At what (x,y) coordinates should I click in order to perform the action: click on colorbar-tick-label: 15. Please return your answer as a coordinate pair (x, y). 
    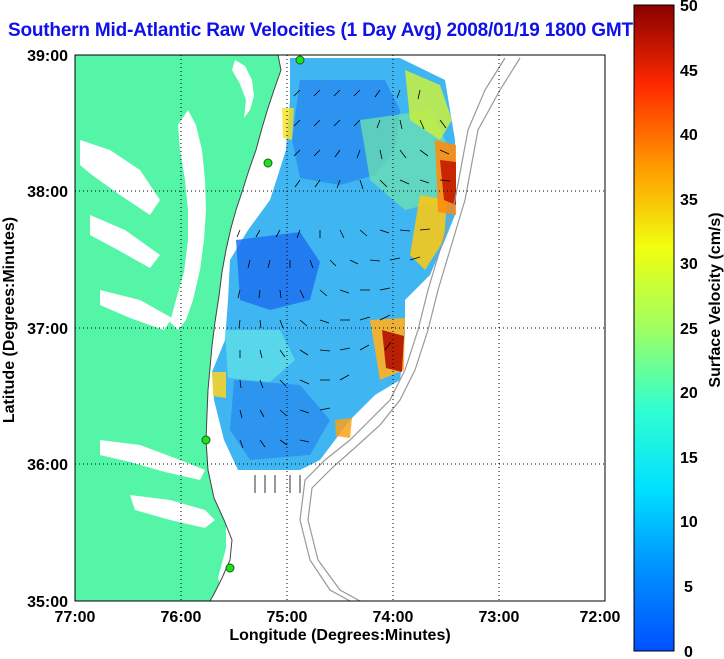
    Looking at the image, I should click on (689, 458).